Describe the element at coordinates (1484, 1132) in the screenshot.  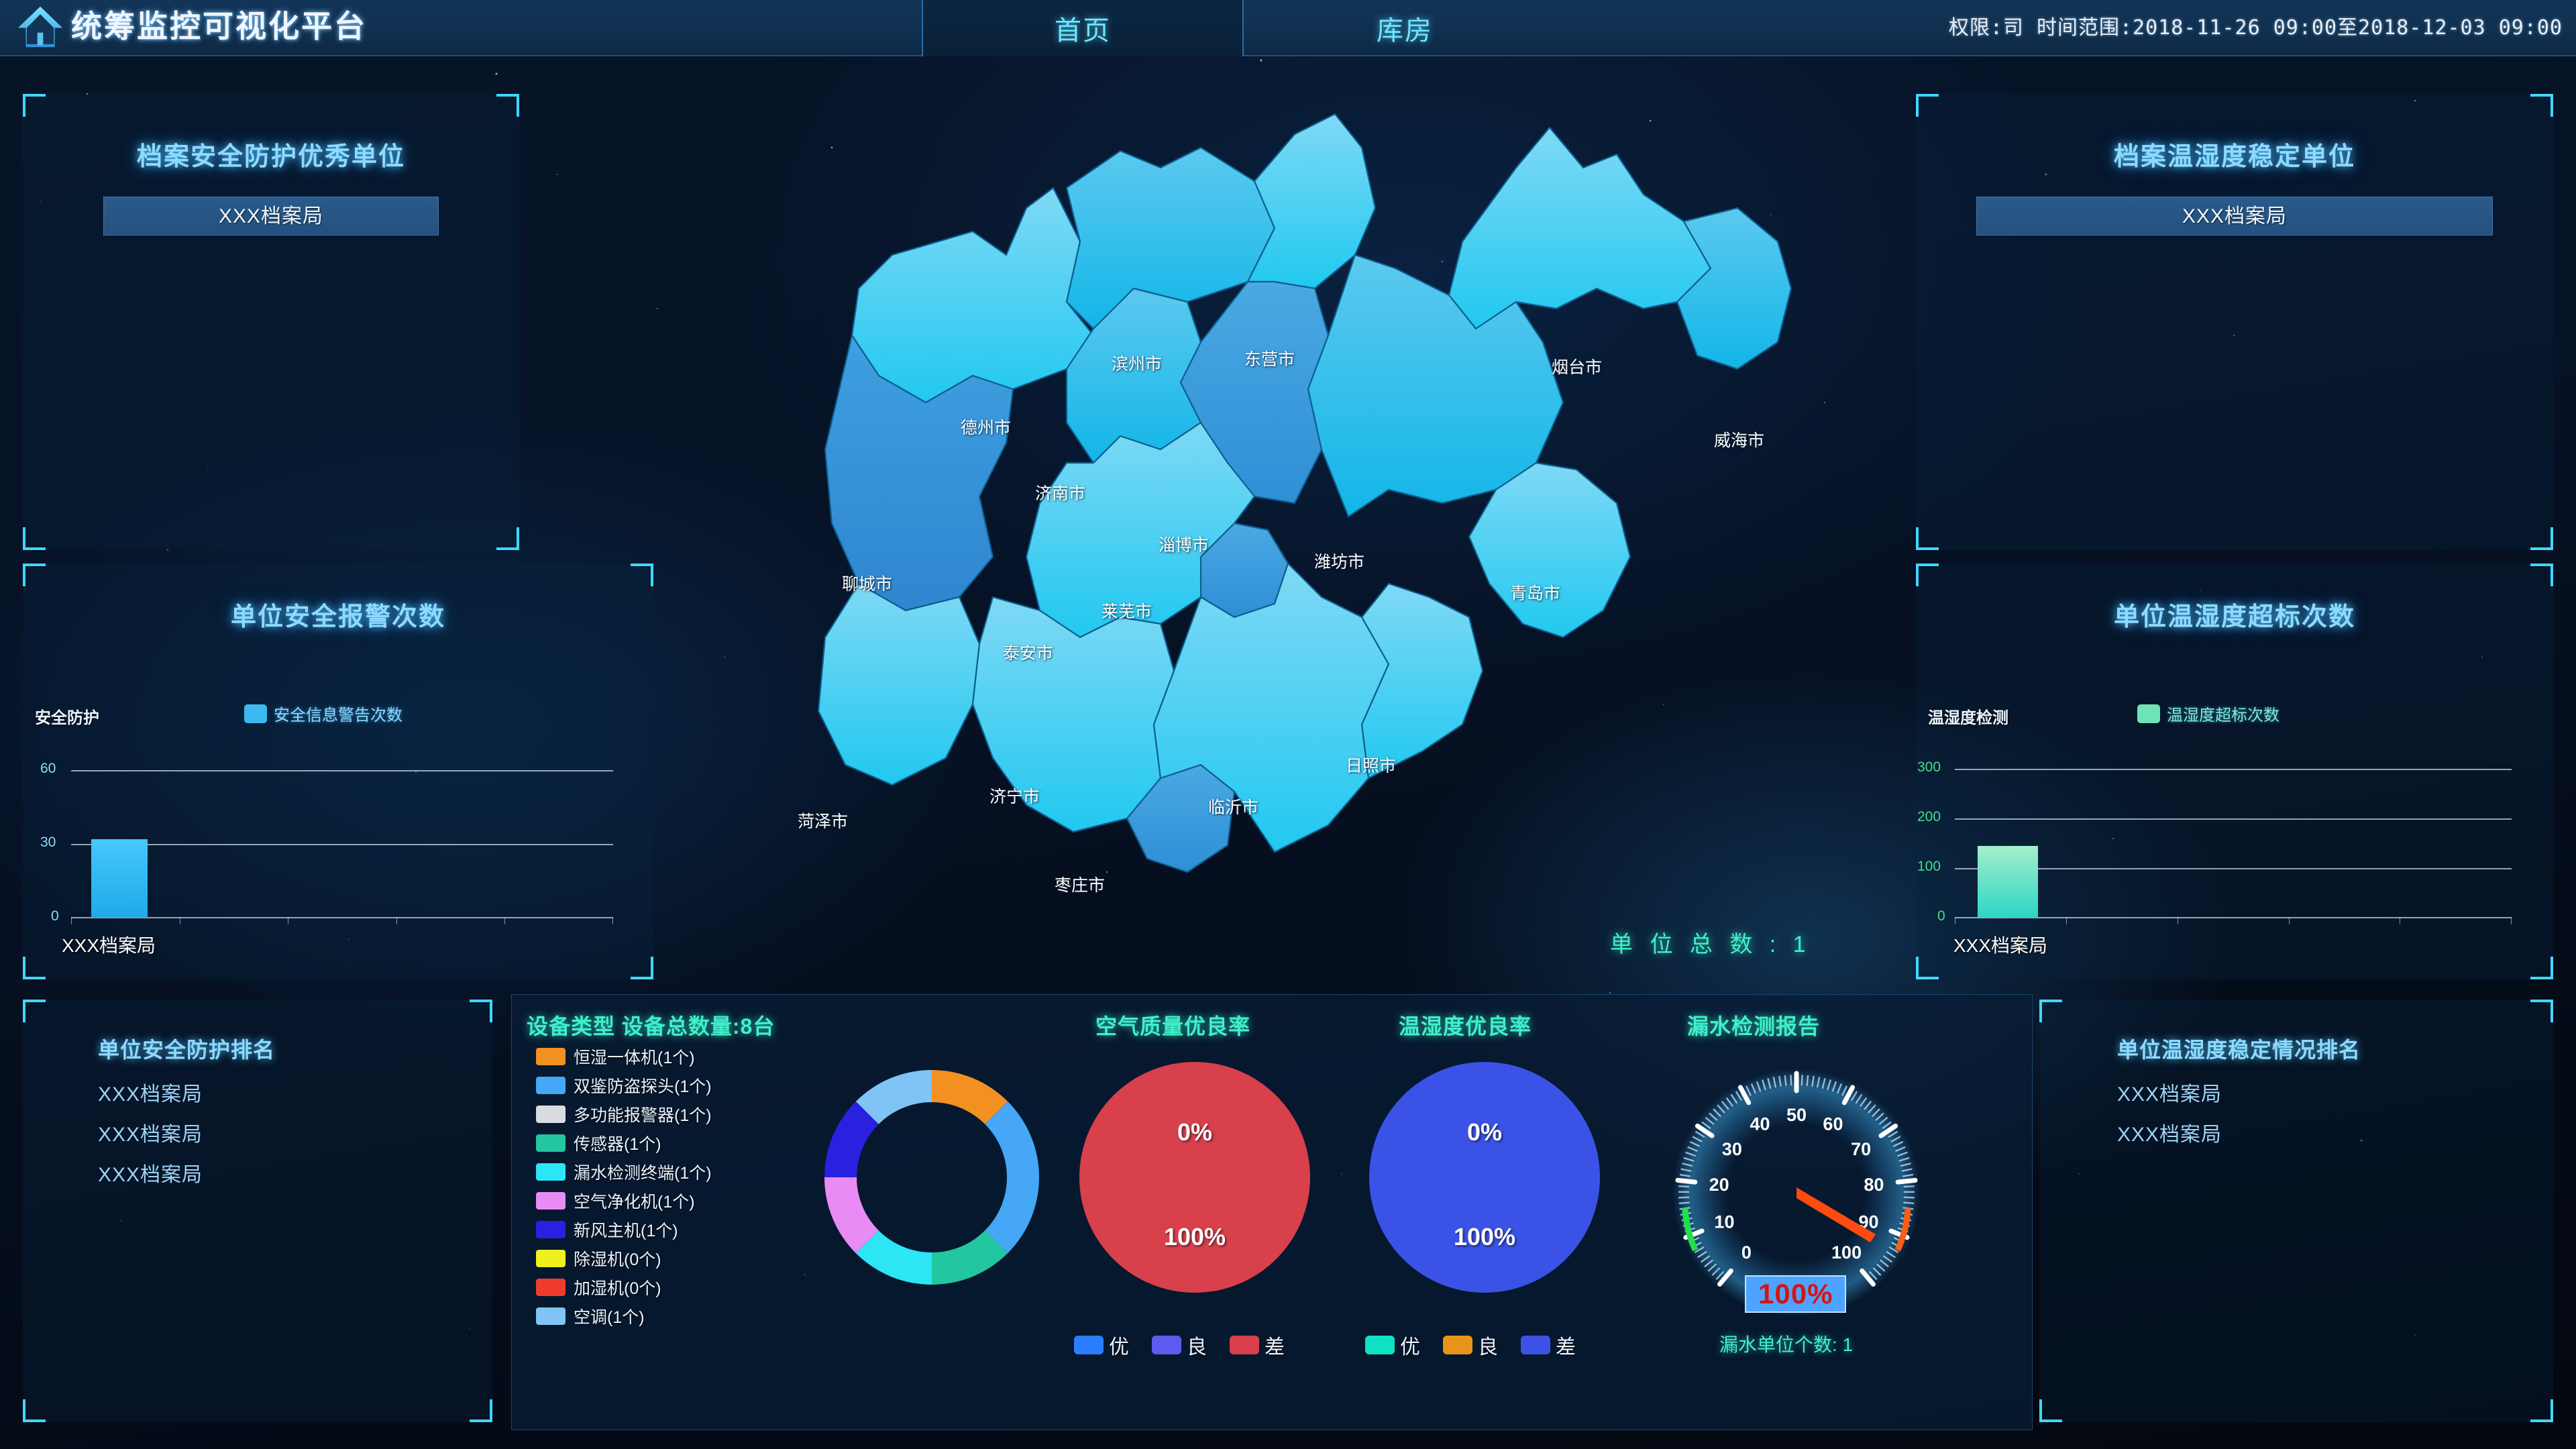
I see `temp-humidity-top-pct: 0%` at that location.